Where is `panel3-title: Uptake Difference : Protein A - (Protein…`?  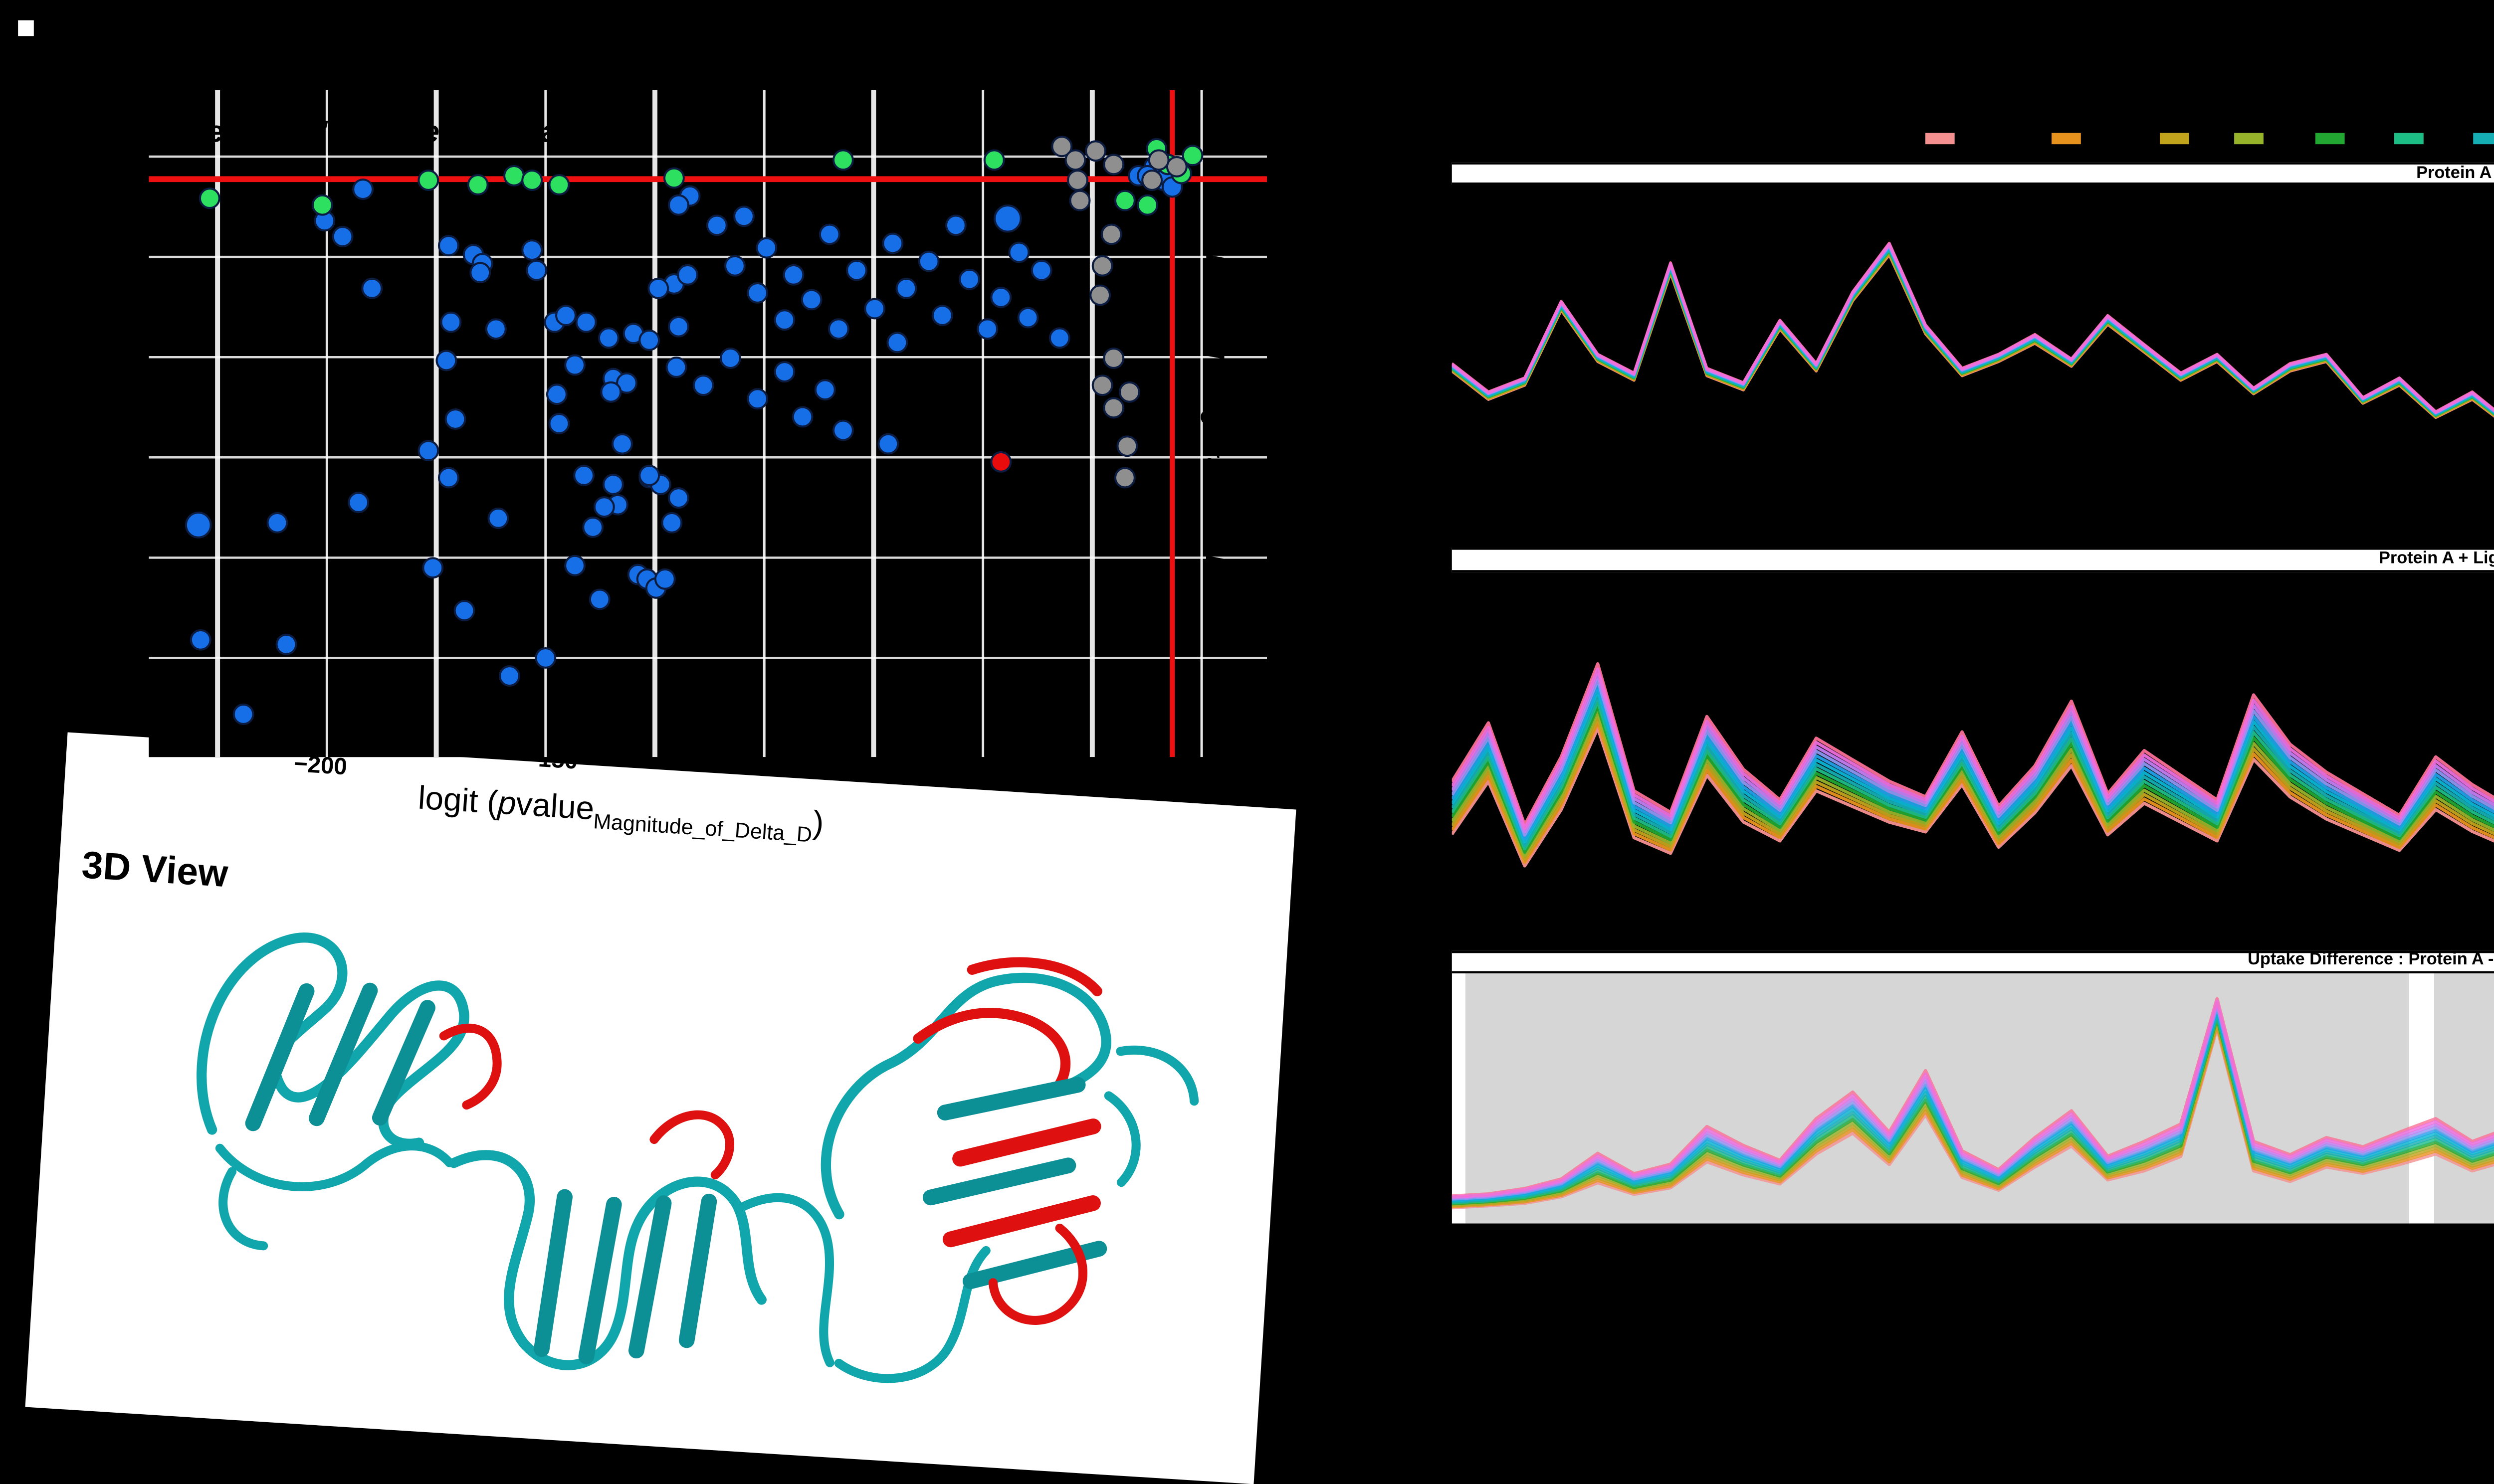
panel3-title: Uptake Difference : Protein A - (Protein… is located at coordinates (2371, 959).